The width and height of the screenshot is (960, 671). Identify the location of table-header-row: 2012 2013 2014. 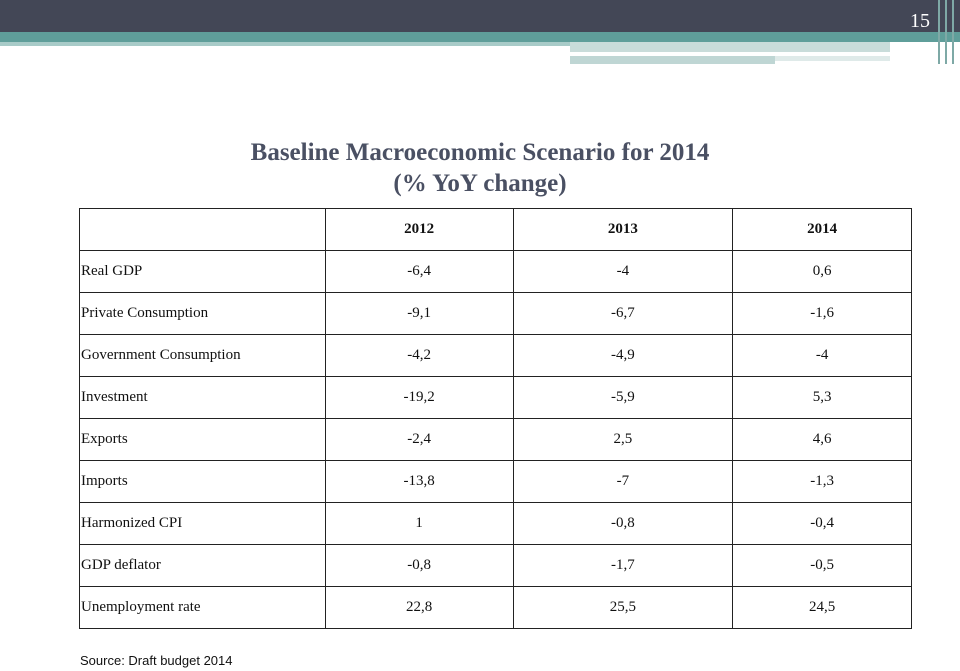
(495, 229).